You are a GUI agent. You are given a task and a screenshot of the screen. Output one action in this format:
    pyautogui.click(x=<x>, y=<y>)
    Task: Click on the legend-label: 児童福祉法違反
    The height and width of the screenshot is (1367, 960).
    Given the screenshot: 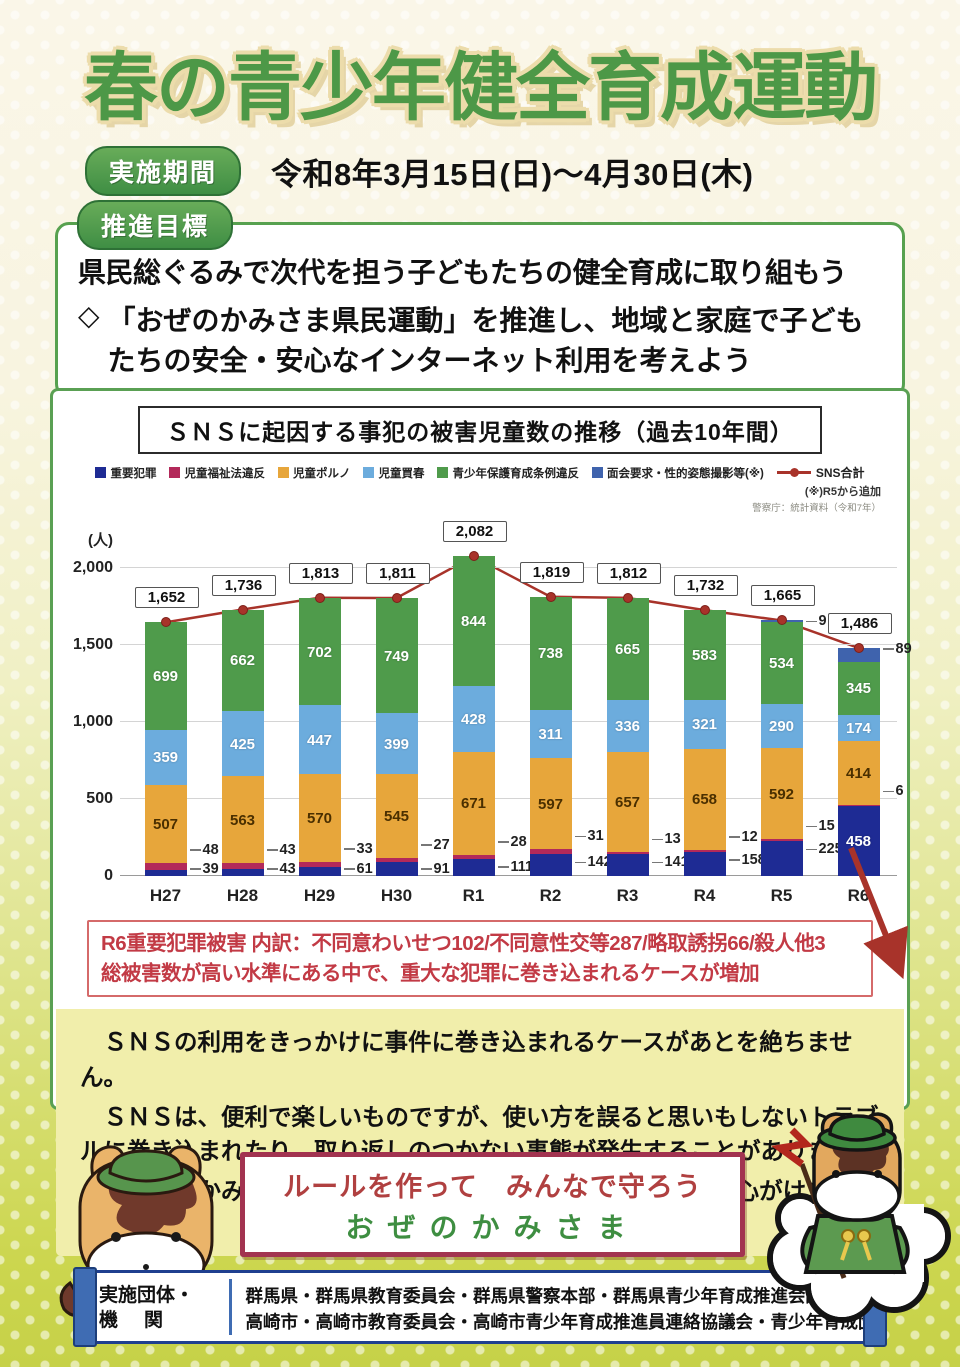 What is the action you would take?
    pyautogui.click(x=224, y=473)
    